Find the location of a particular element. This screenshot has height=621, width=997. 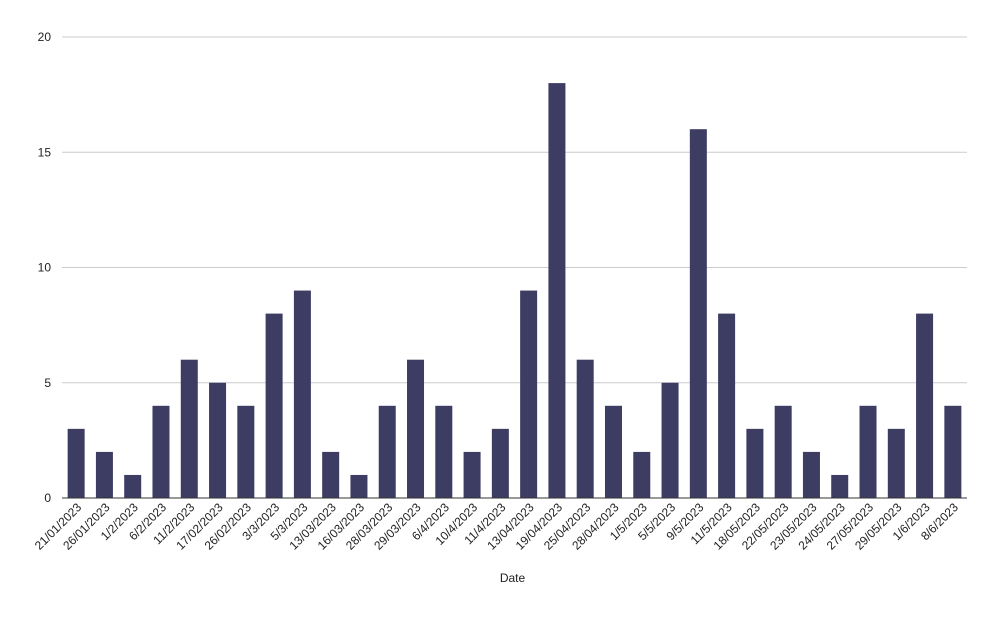

y-tick-label: 0 is located at coordinates (47, 498).